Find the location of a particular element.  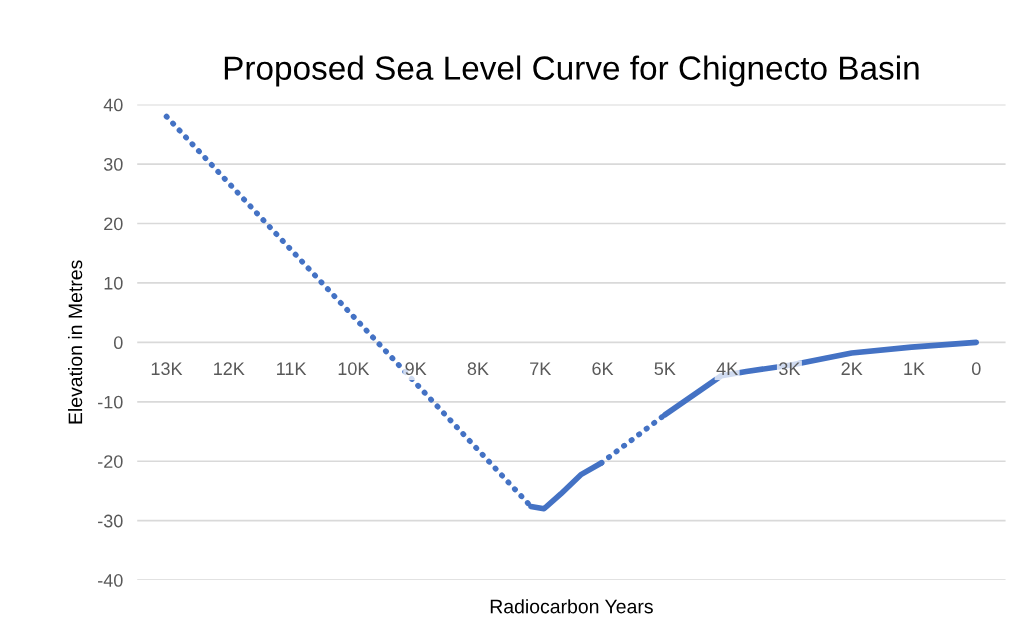

x-tick-label: 12K is located at coordinates (229, 368).